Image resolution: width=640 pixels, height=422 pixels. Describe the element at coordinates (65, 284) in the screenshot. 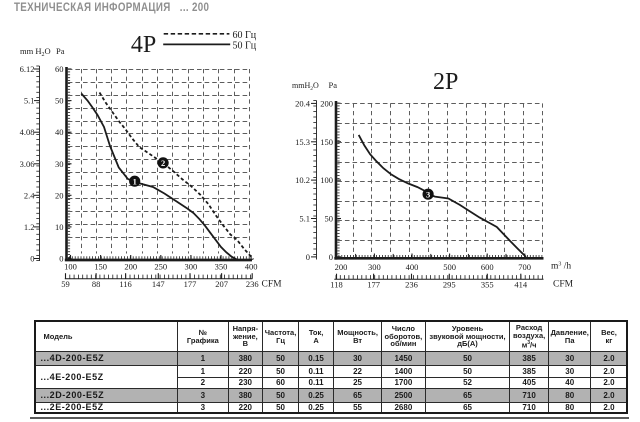

I see `svg-text: 59` at that location.